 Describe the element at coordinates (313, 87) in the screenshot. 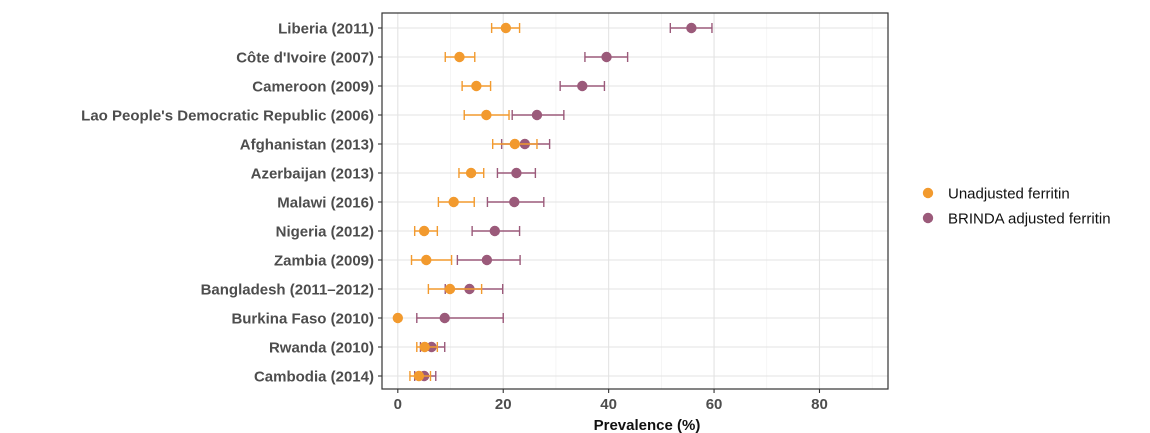

I see `y-tick-label: Cameroon (2009)` at that location.